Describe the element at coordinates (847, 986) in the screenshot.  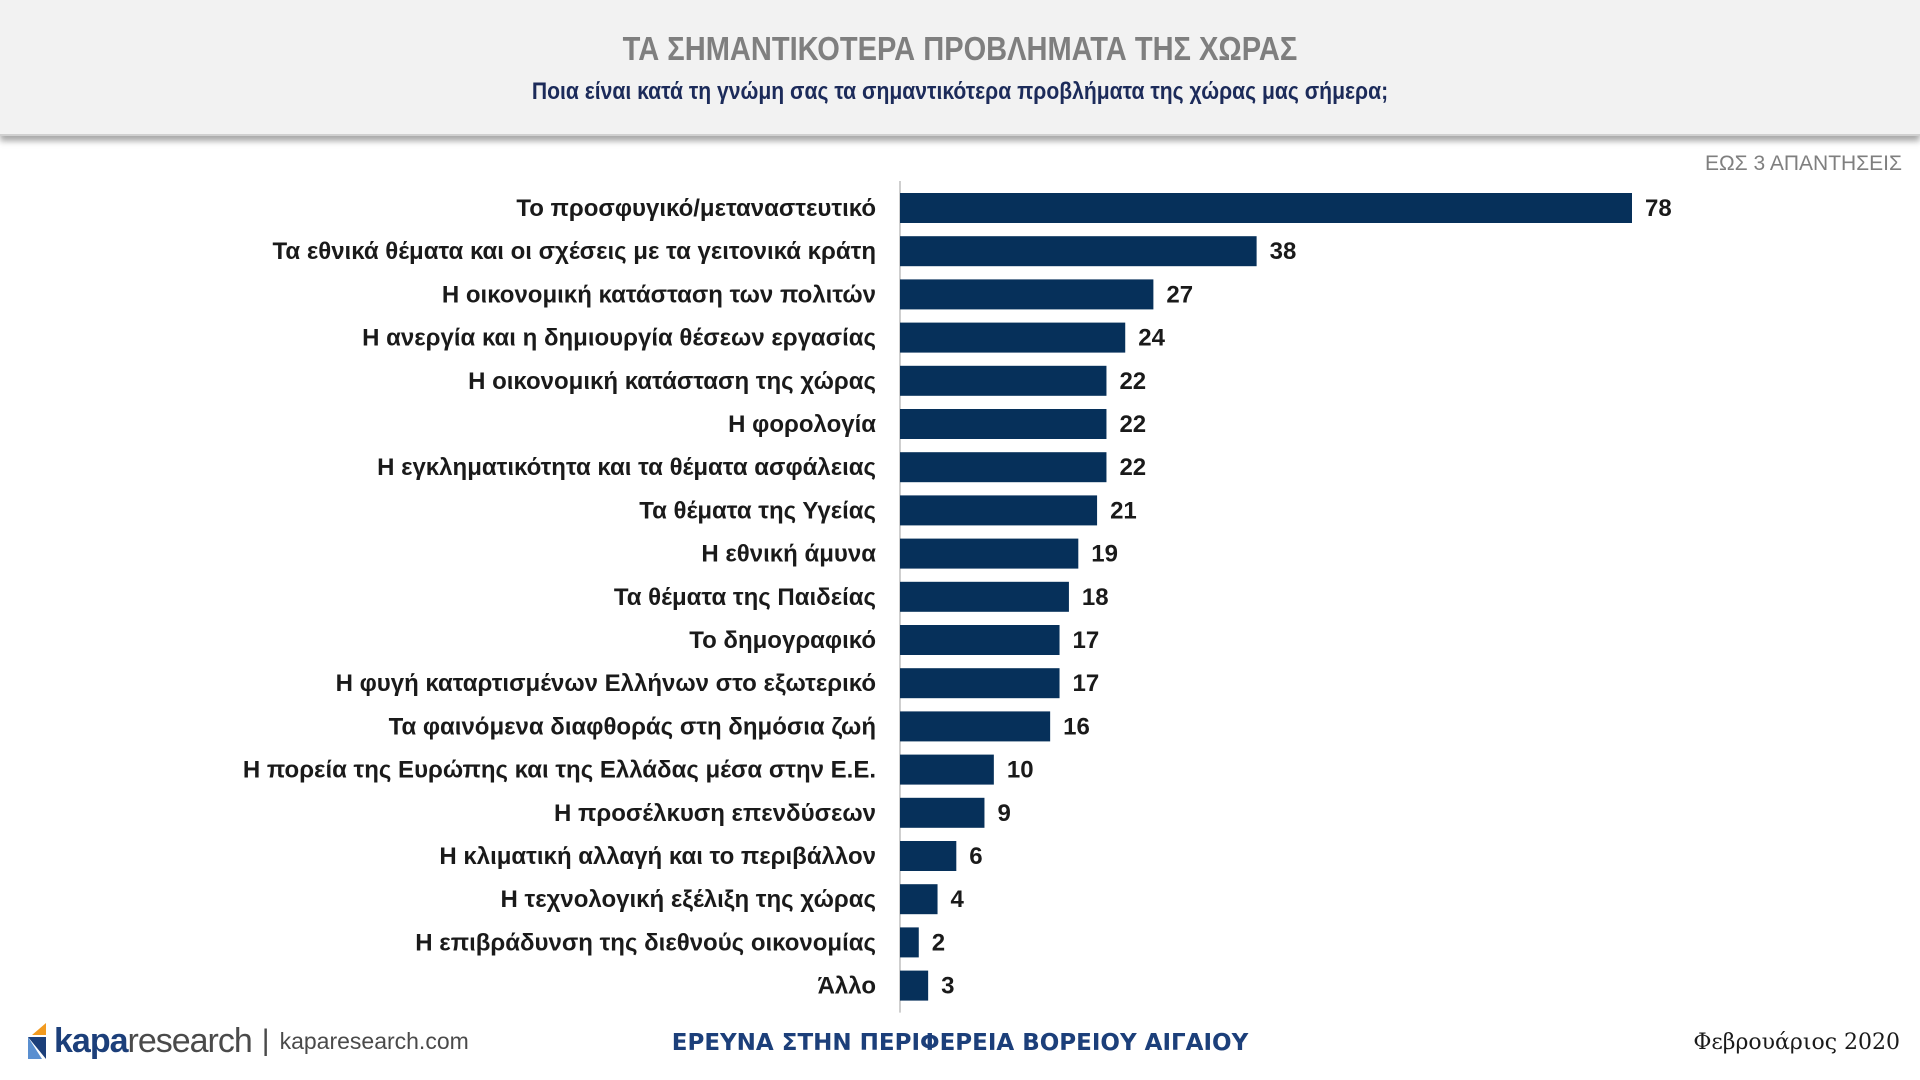
I see `category-label: Άλλο` at that location.